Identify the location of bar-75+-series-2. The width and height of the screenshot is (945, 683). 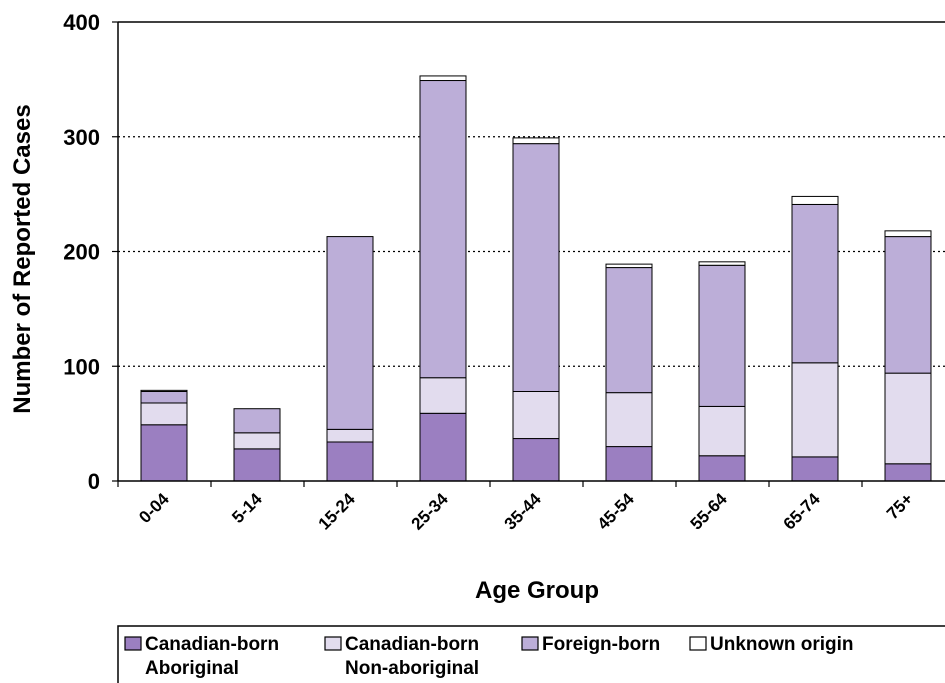
(908, 305).